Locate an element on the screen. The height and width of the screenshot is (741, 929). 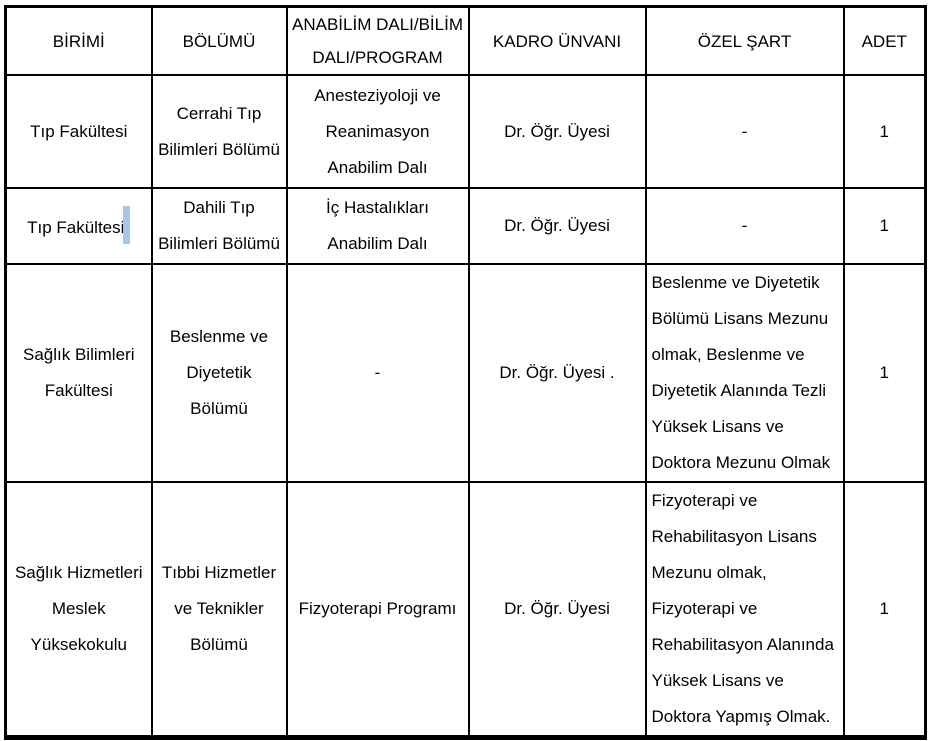
header-cell-kadro-unvani: KADRO ÜNVANI is located at coordinates (557, 40).